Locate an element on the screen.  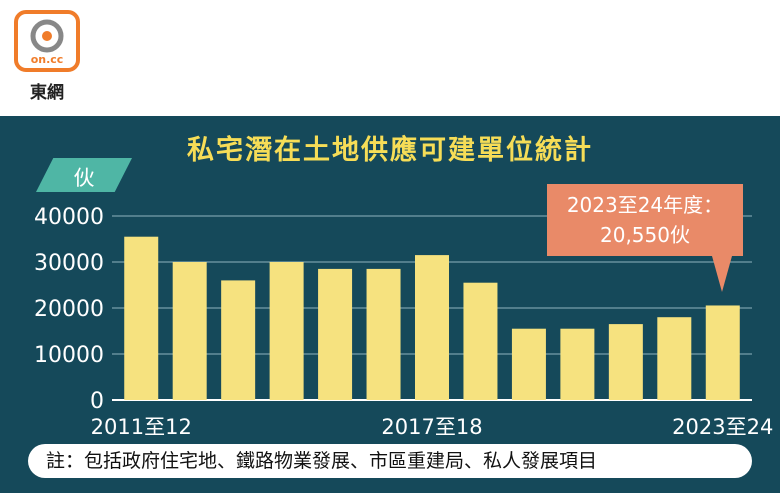
annotation-line-2: 20,550伙 is located at coordinates (645, 235).